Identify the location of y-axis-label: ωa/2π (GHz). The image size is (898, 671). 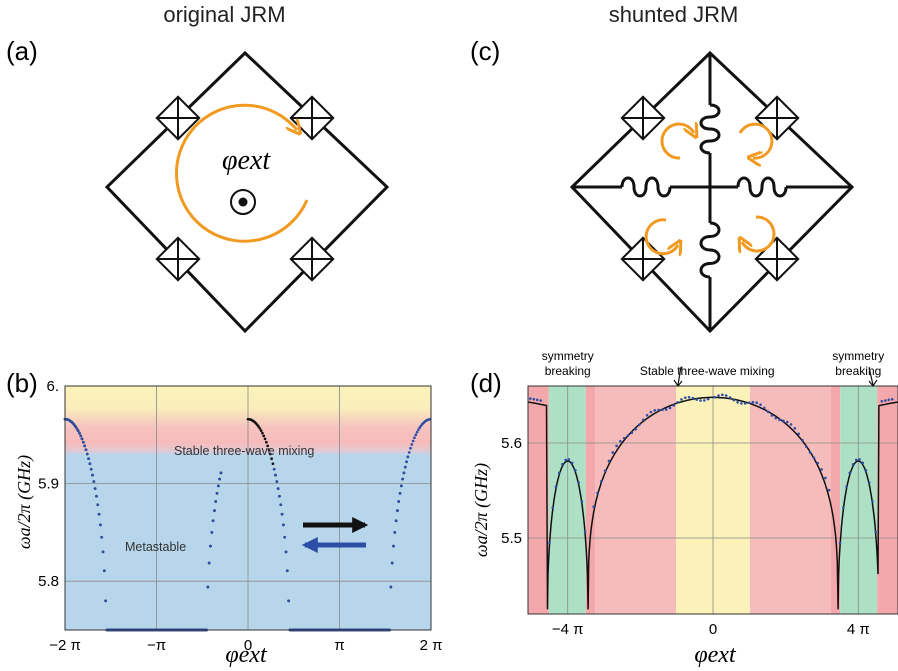
(481, 510).